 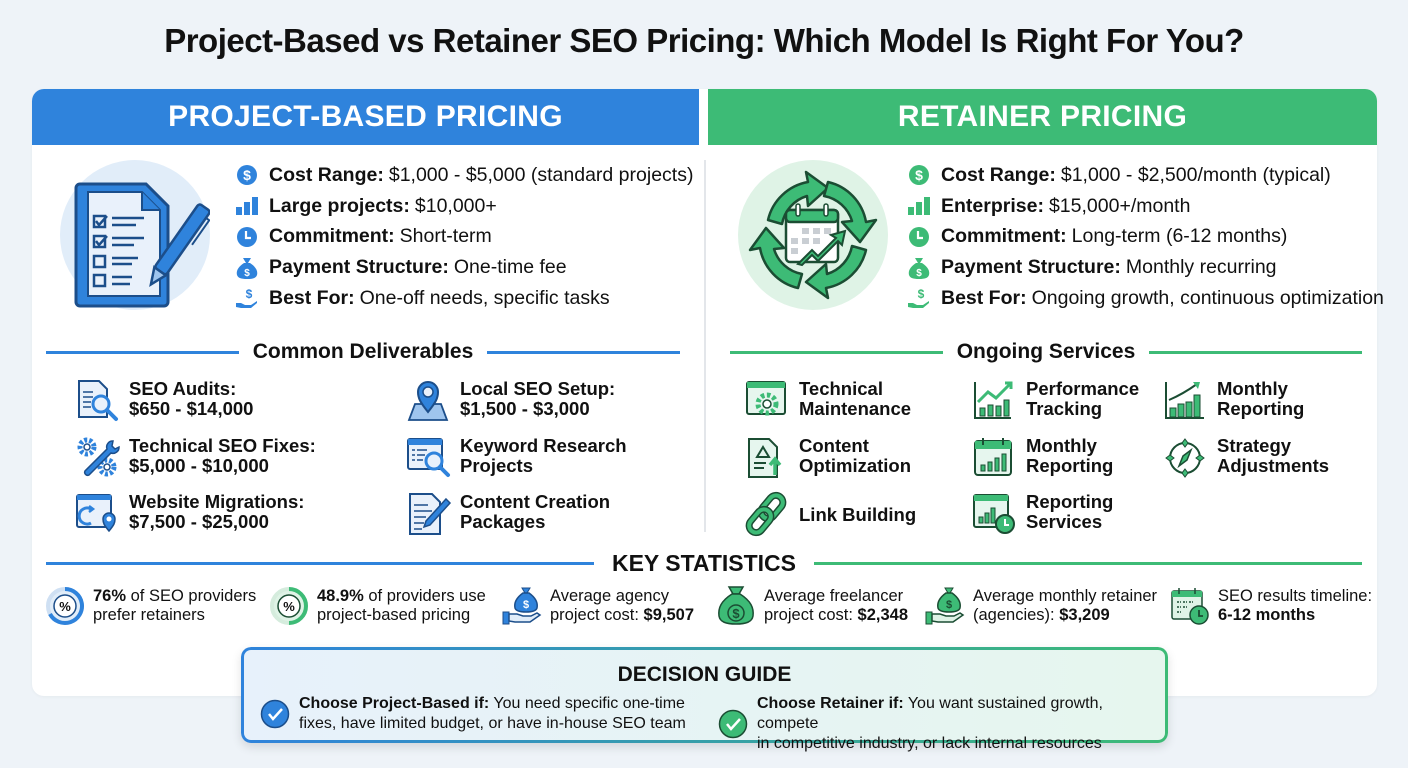 What do you see at coordinates (428, 401) in the screenshot?
I see `map-pin-icon` at bounding box center [428, 401].